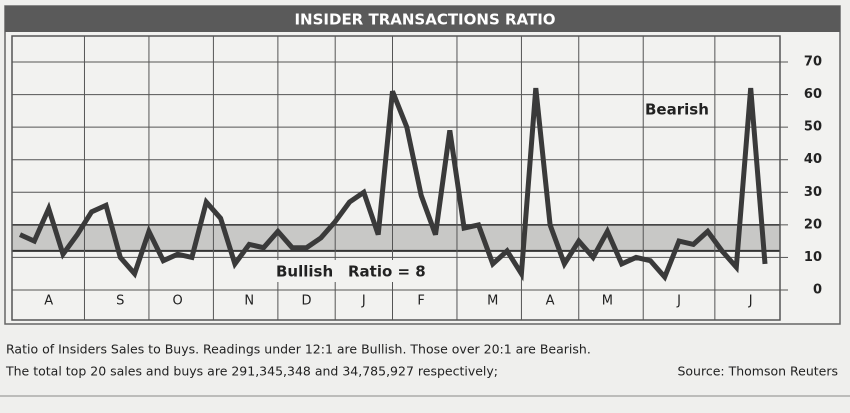 Image resolution: width=850 pixels, height=413 pixels. What do you see at coordinates (249, 301) in the screenshot?
I see `x-tick-label: N` at bounding box center [249, 301].